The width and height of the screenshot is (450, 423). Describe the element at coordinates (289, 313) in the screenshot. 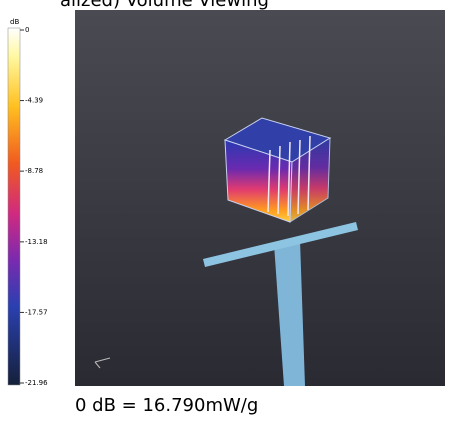

I see `feed-post` at that location.